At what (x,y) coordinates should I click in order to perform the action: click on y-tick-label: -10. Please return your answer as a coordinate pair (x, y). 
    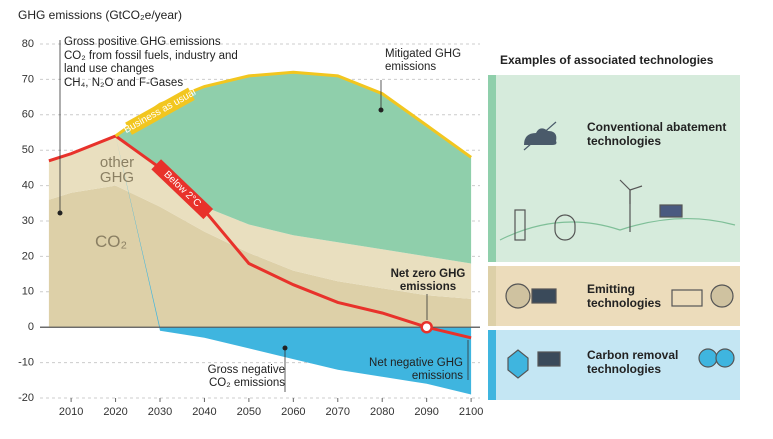
    Looking at the image, I should click on (26, 363).